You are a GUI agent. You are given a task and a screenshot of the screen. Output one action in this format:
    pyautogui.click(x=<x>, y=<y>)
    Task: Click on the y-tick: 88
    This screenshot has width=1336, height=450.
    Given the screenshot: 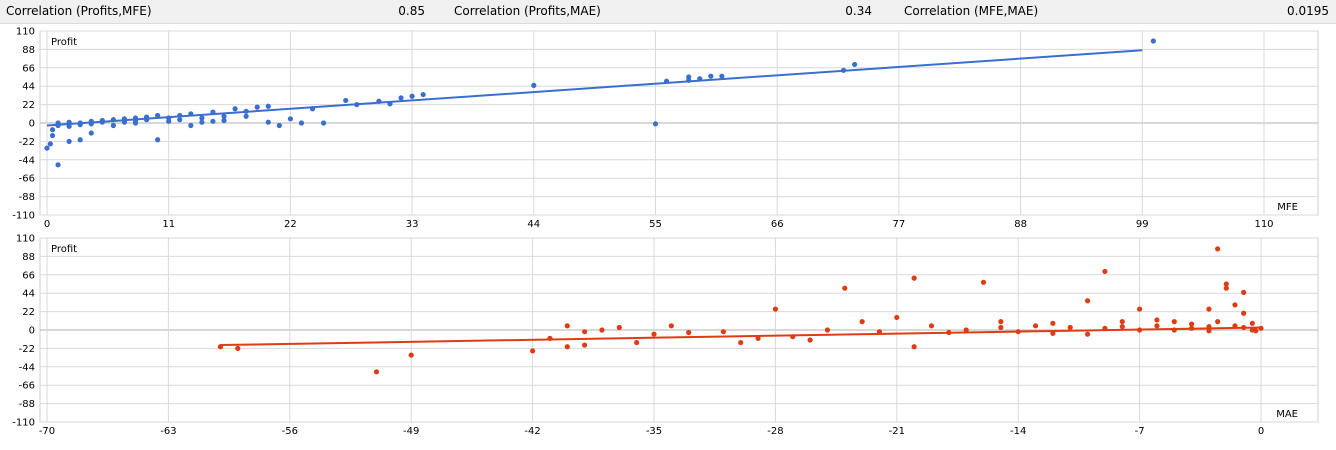 What is the action you would take?
    pyautogui.click(x=28, y=257)
    